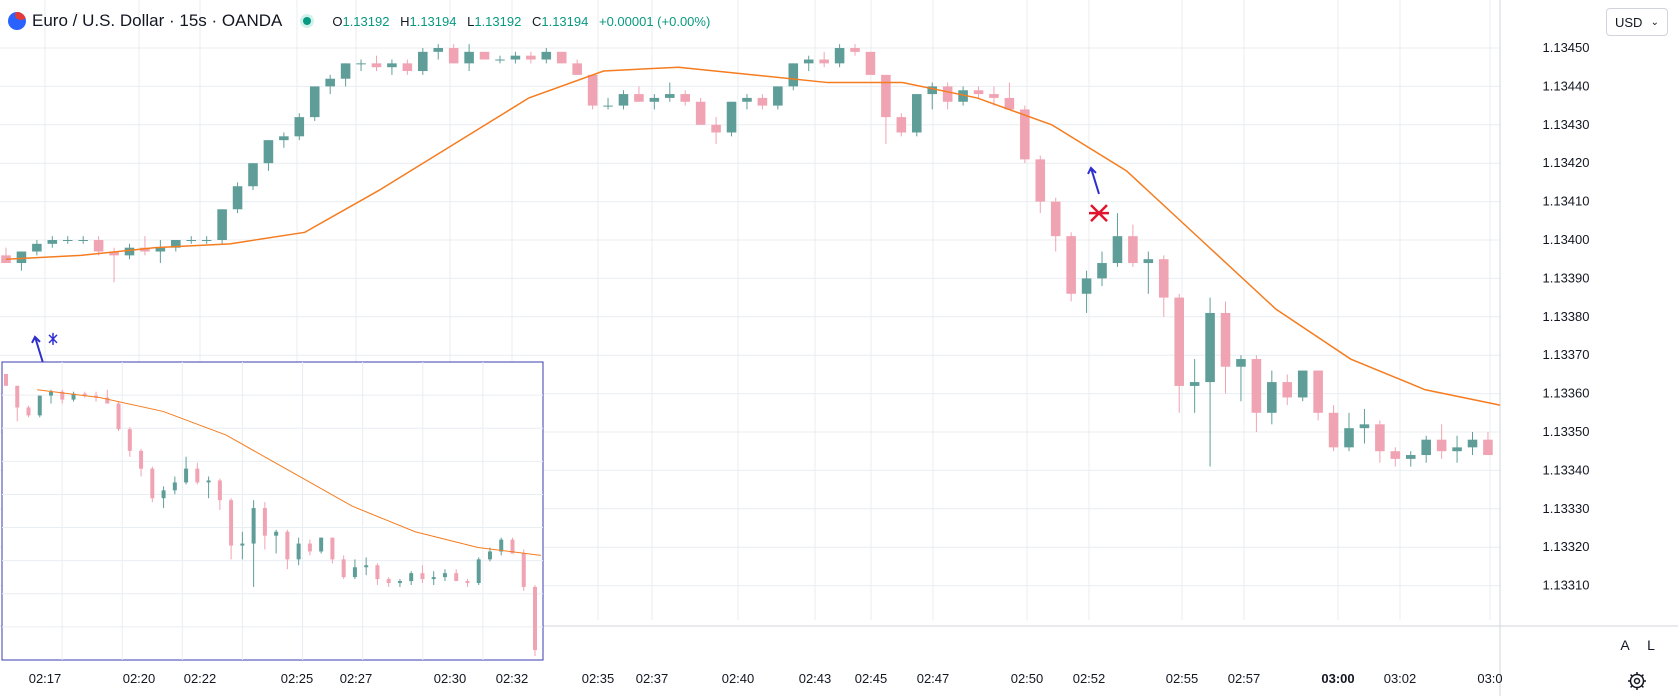 The image size is (1678, 696). I want to click on price-tick-label: 1.13350, so click(1566, 431).